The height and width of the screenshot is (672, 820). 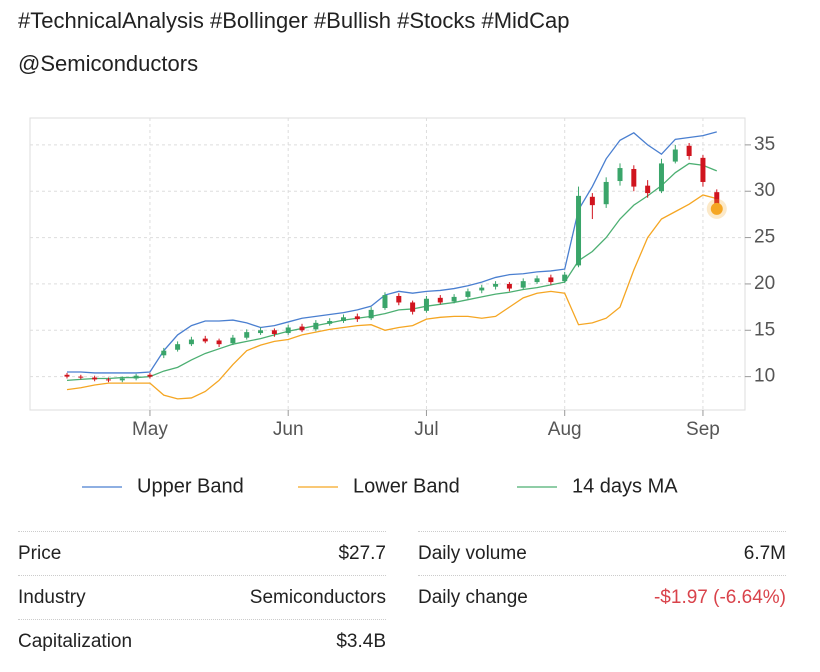 I want to click on y-tick-label: 35, so click(x=764, y=144).